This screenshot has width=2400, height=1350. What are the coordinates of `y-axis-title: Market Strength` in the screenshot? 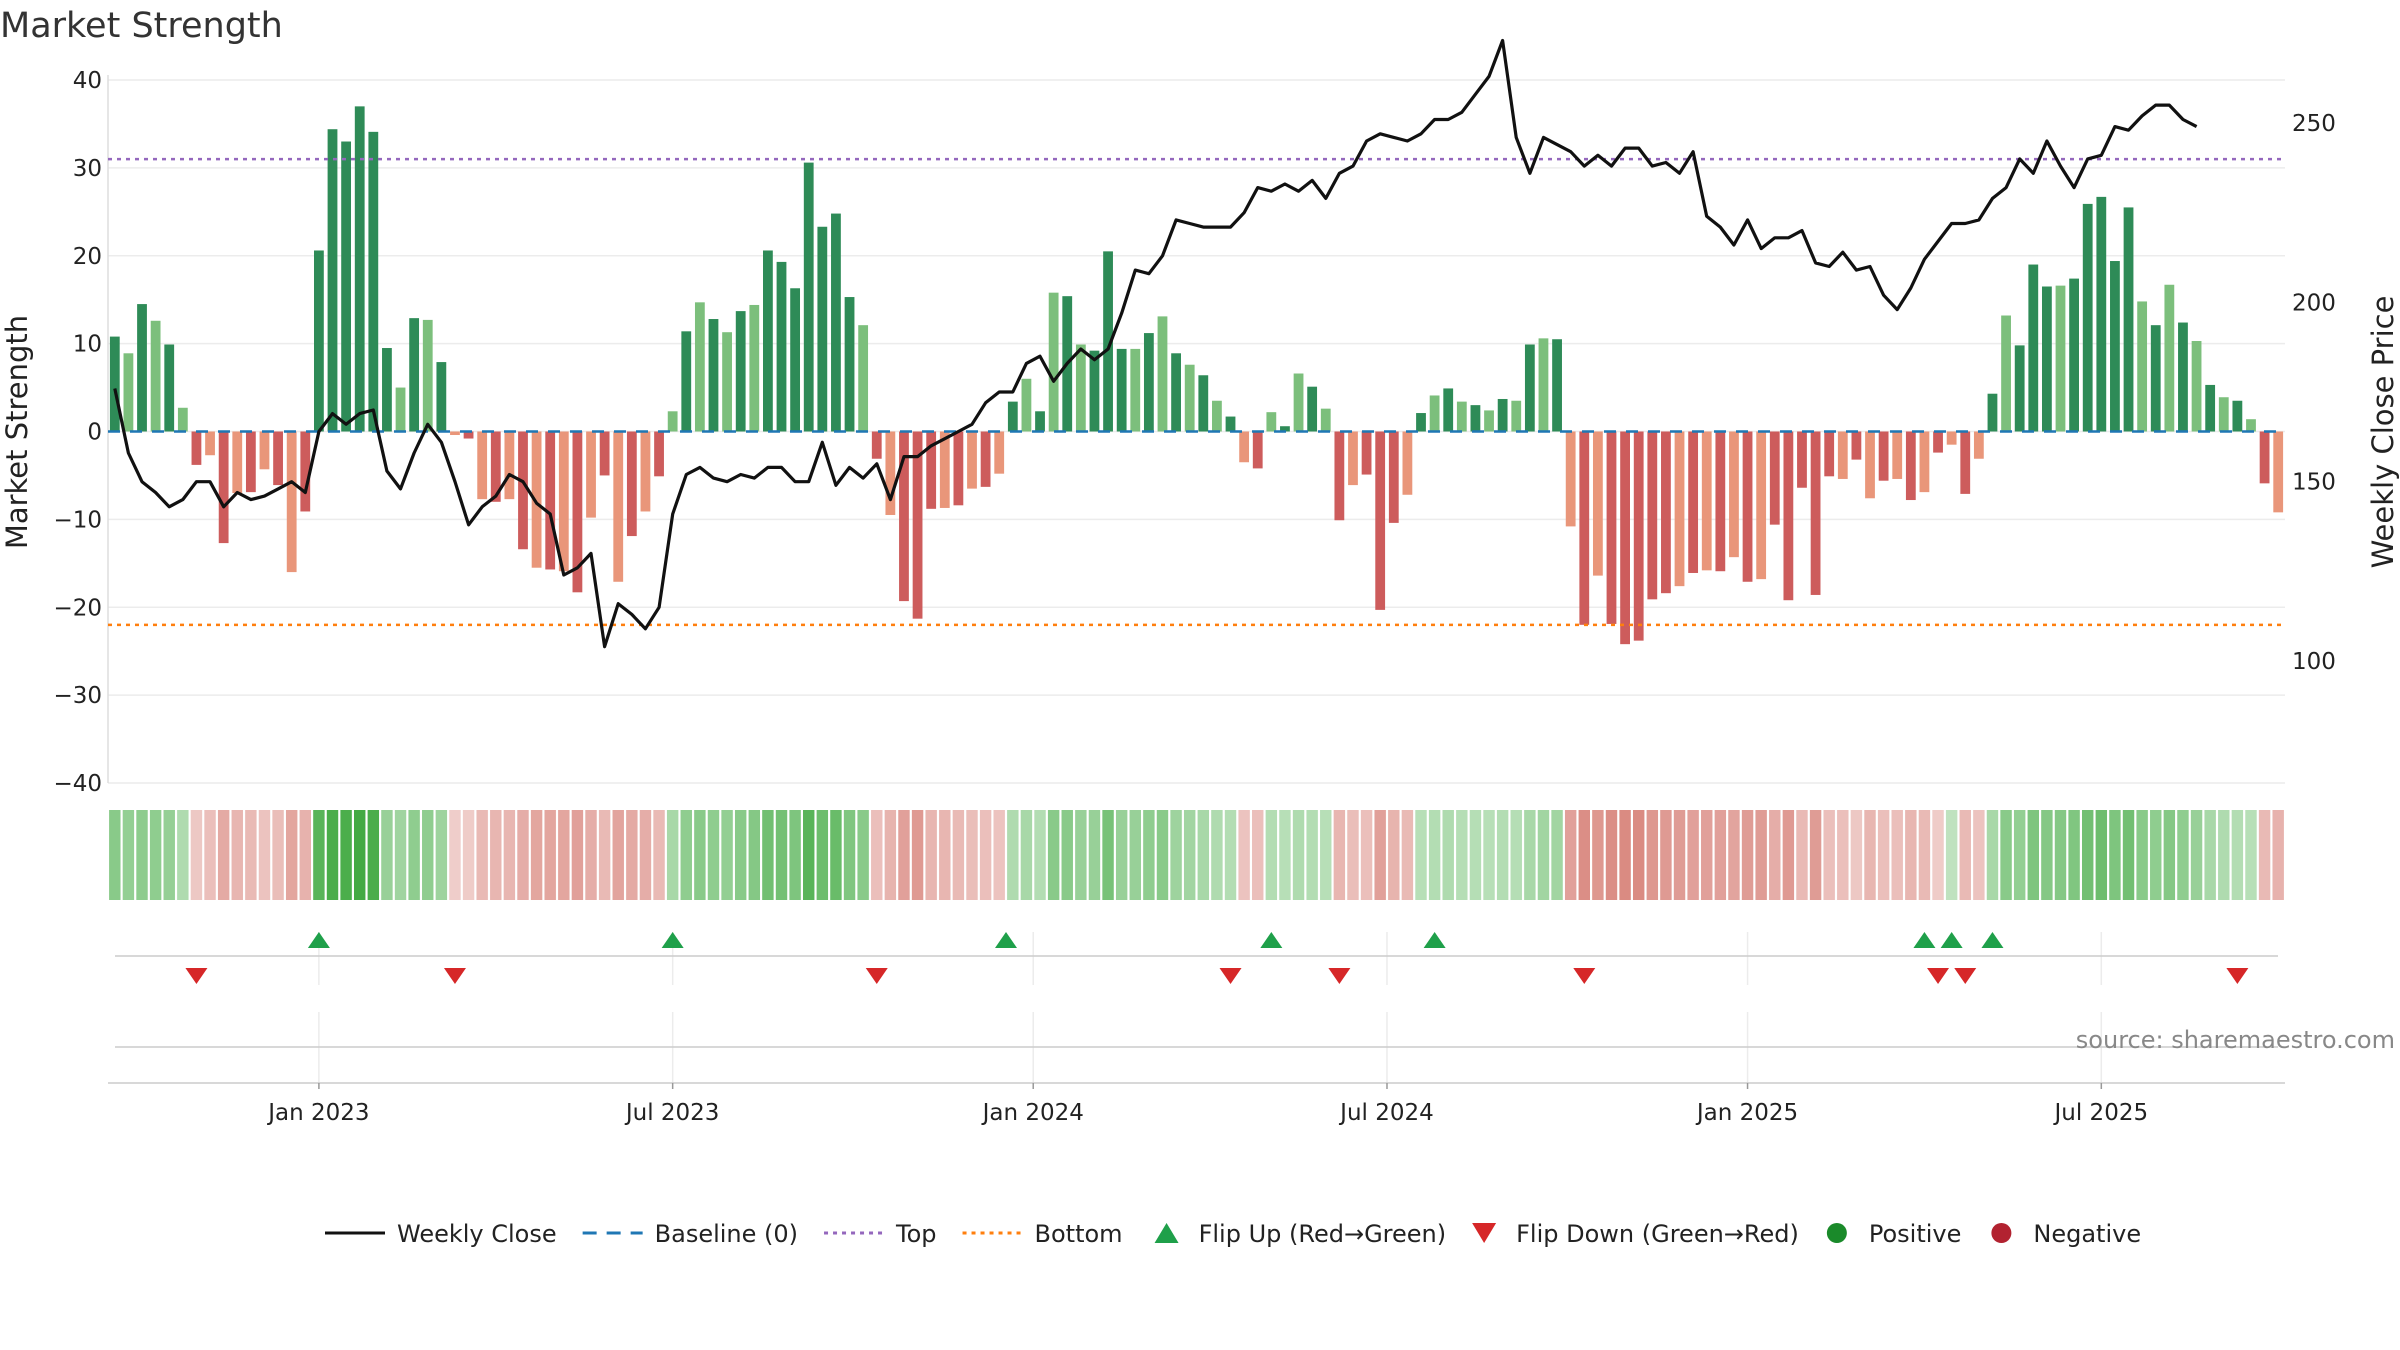 It's located at (17, 432).